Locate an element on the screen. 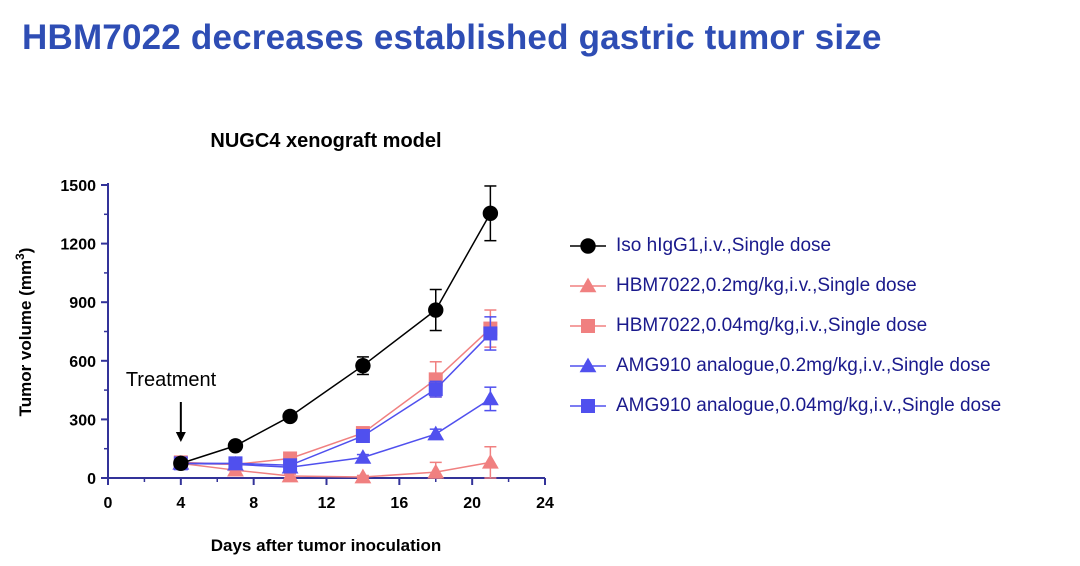 This screenshot has width=1080, height=566. x-axis-label: Days after tumor inoculation is located at coordinates (326, 545).